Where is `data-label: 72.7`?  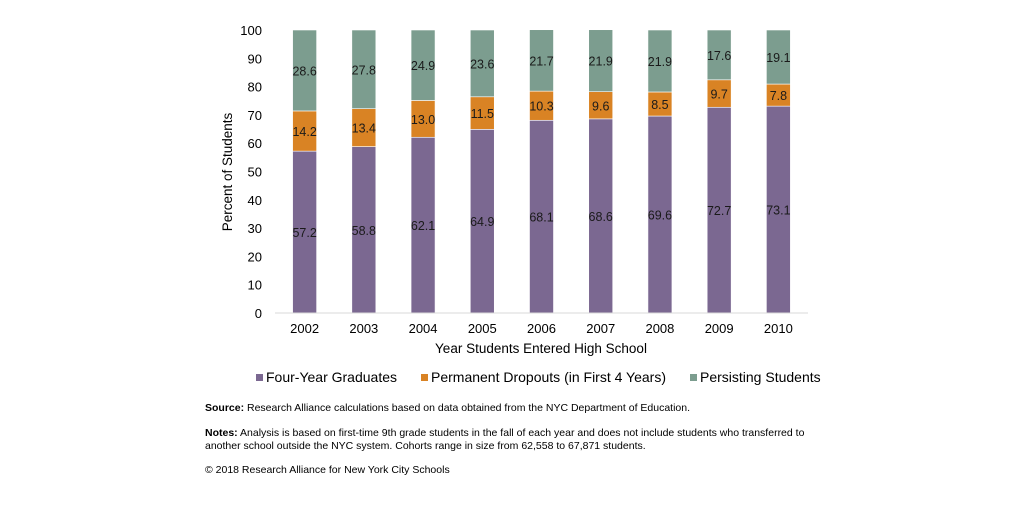 data-label: 72.7 is located at coordinates (719, 211).